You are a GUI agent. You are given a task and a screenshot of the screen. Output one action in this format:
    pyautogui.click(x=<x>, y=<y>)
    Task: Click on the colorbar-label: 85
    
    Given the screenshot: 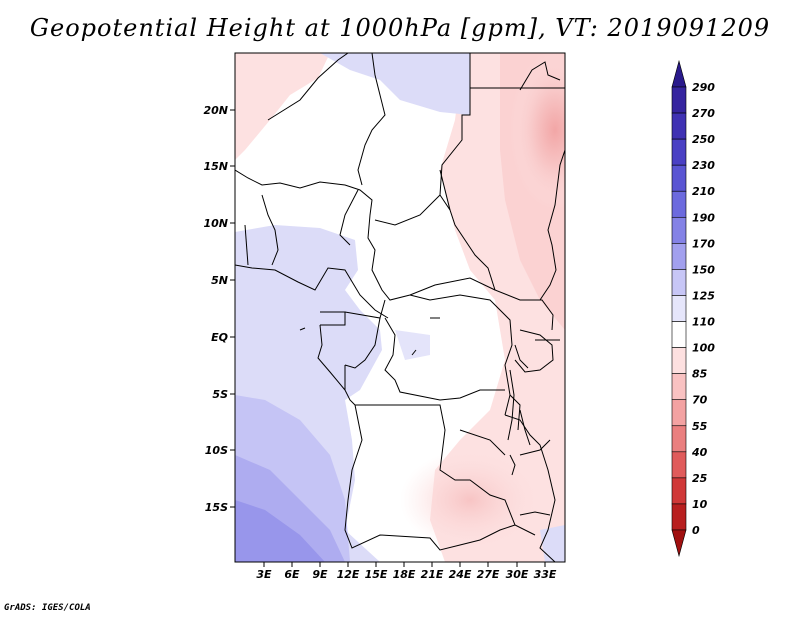 What is the action you would take?
    pyautogui.click(x=700, y=374)
    